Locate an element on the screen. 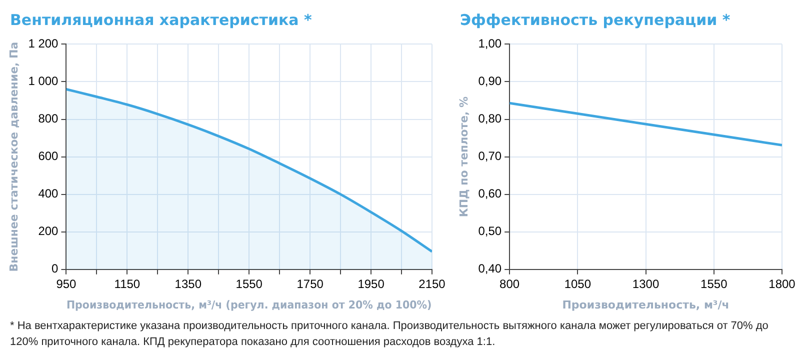  y-tick-label: 400 is located at coordinates (48, 193).